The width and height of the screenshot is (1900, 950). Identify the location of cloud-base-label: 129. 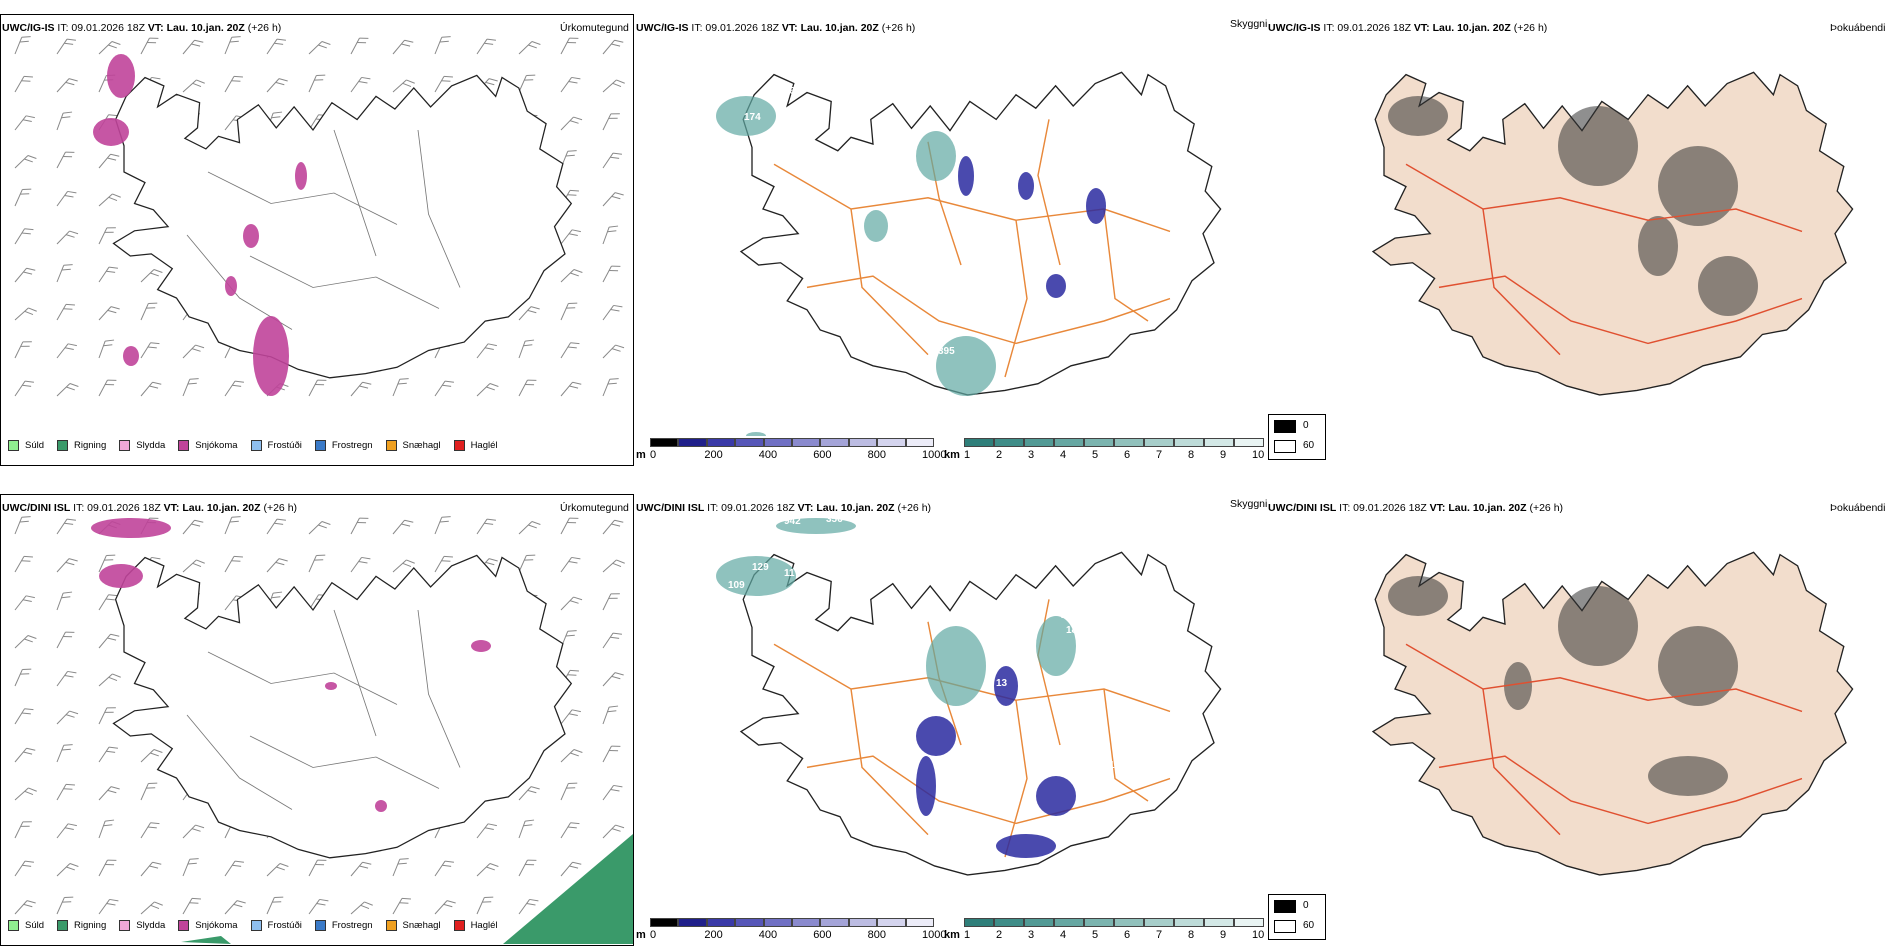
(1004, 865).